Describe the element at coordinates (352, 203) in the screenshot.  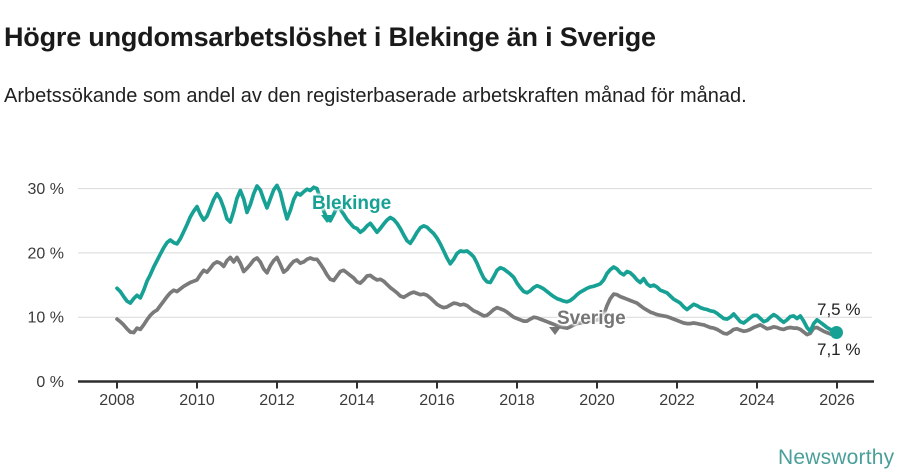
I see `series-label-blekinge: Blekinge` at that location.